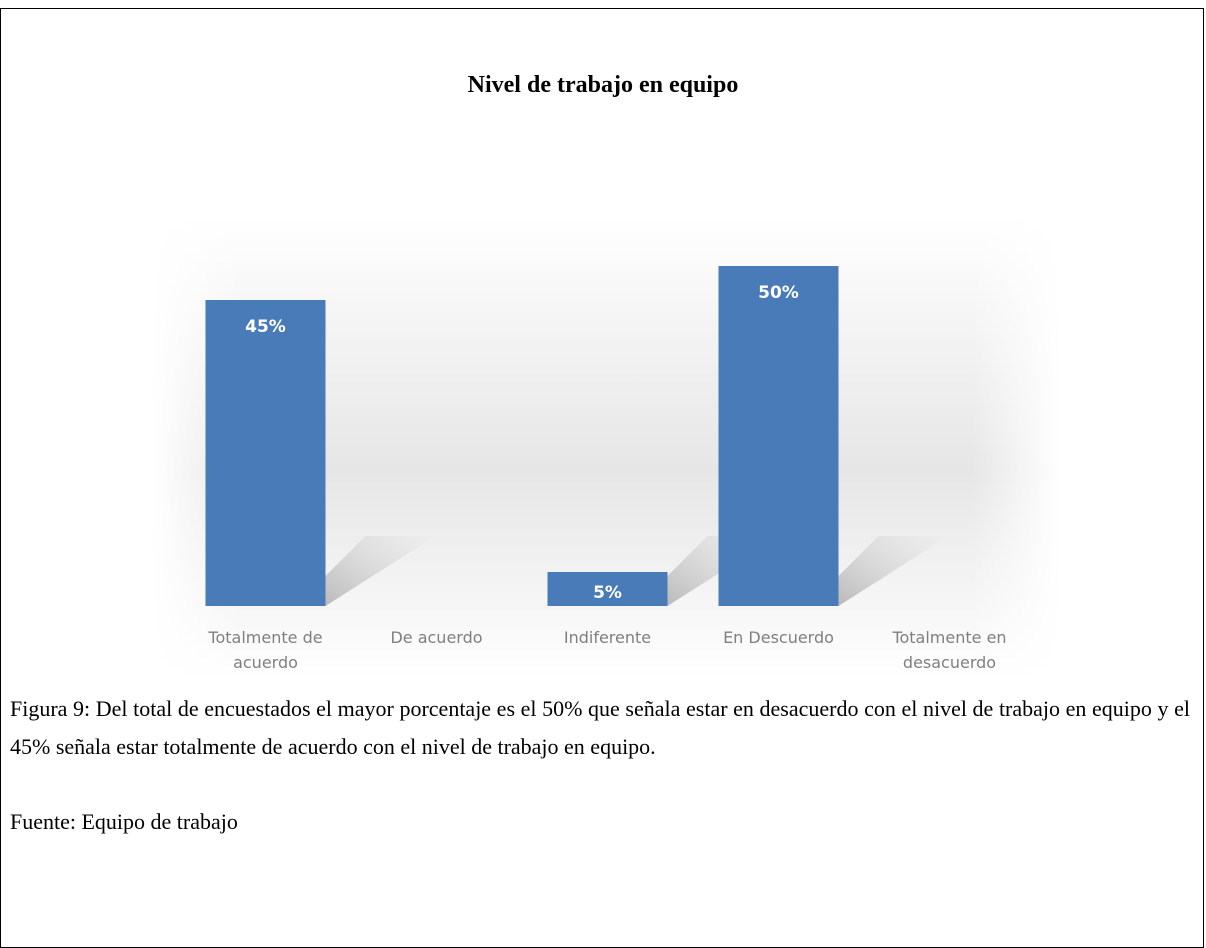  What do you see at coordinates (607, 637) in the screenshot?
I see `x-tick-label: Indiferente` at bounding box center [607, 637].